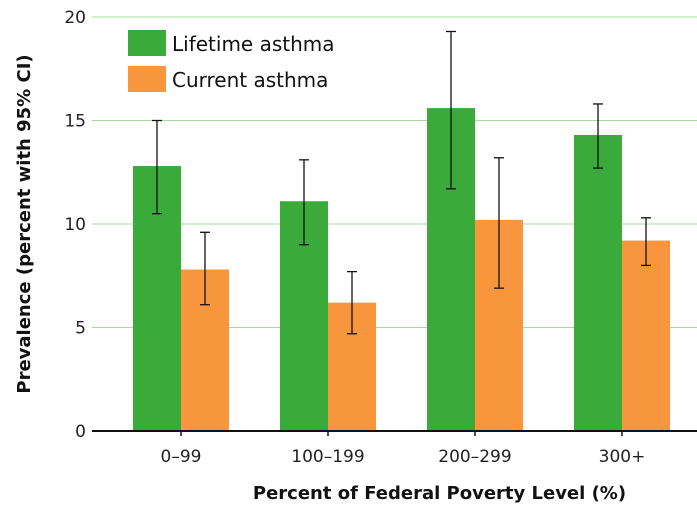 This screenshot has width=697, height=508. Describe the element at coordinates (327, 457) in the screenshot. I see `x-tick-label: 100–199` at that location.